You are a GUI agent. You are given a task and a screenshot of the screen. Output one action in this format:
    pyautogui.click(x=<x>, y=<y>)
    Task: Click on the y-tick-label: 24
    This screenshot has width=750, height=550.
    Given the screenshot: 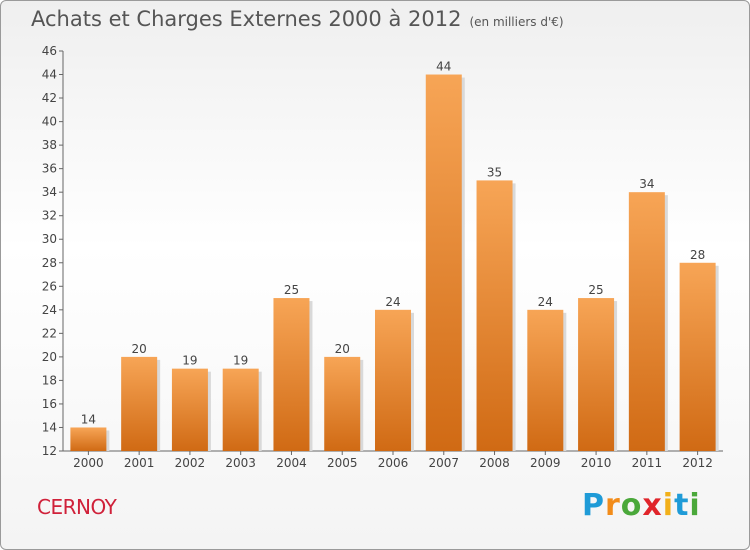 What is the action you would take?
    pyautogui.click(x=49, y=310)
    